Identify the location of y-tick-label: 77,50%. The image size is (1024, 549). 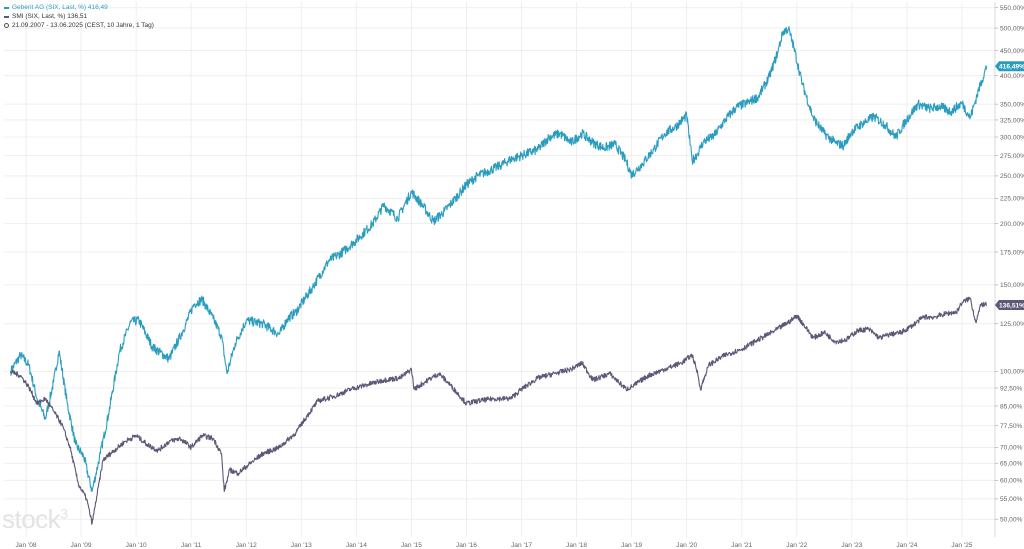
(1011, 426).